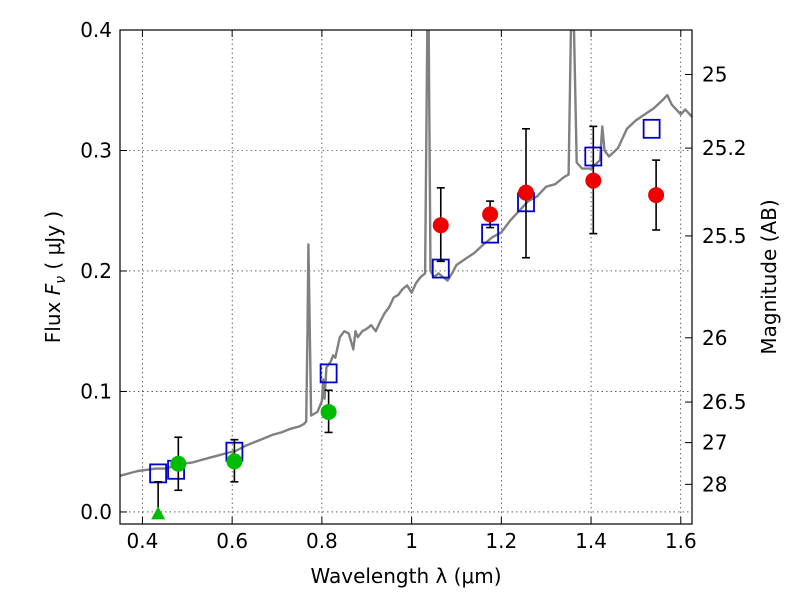 The width and height of the screenshot is (800, 600). Describe the element at coordinates (681, 541) in the screenshot. I see `x-tick-label: 1.6` at that location.